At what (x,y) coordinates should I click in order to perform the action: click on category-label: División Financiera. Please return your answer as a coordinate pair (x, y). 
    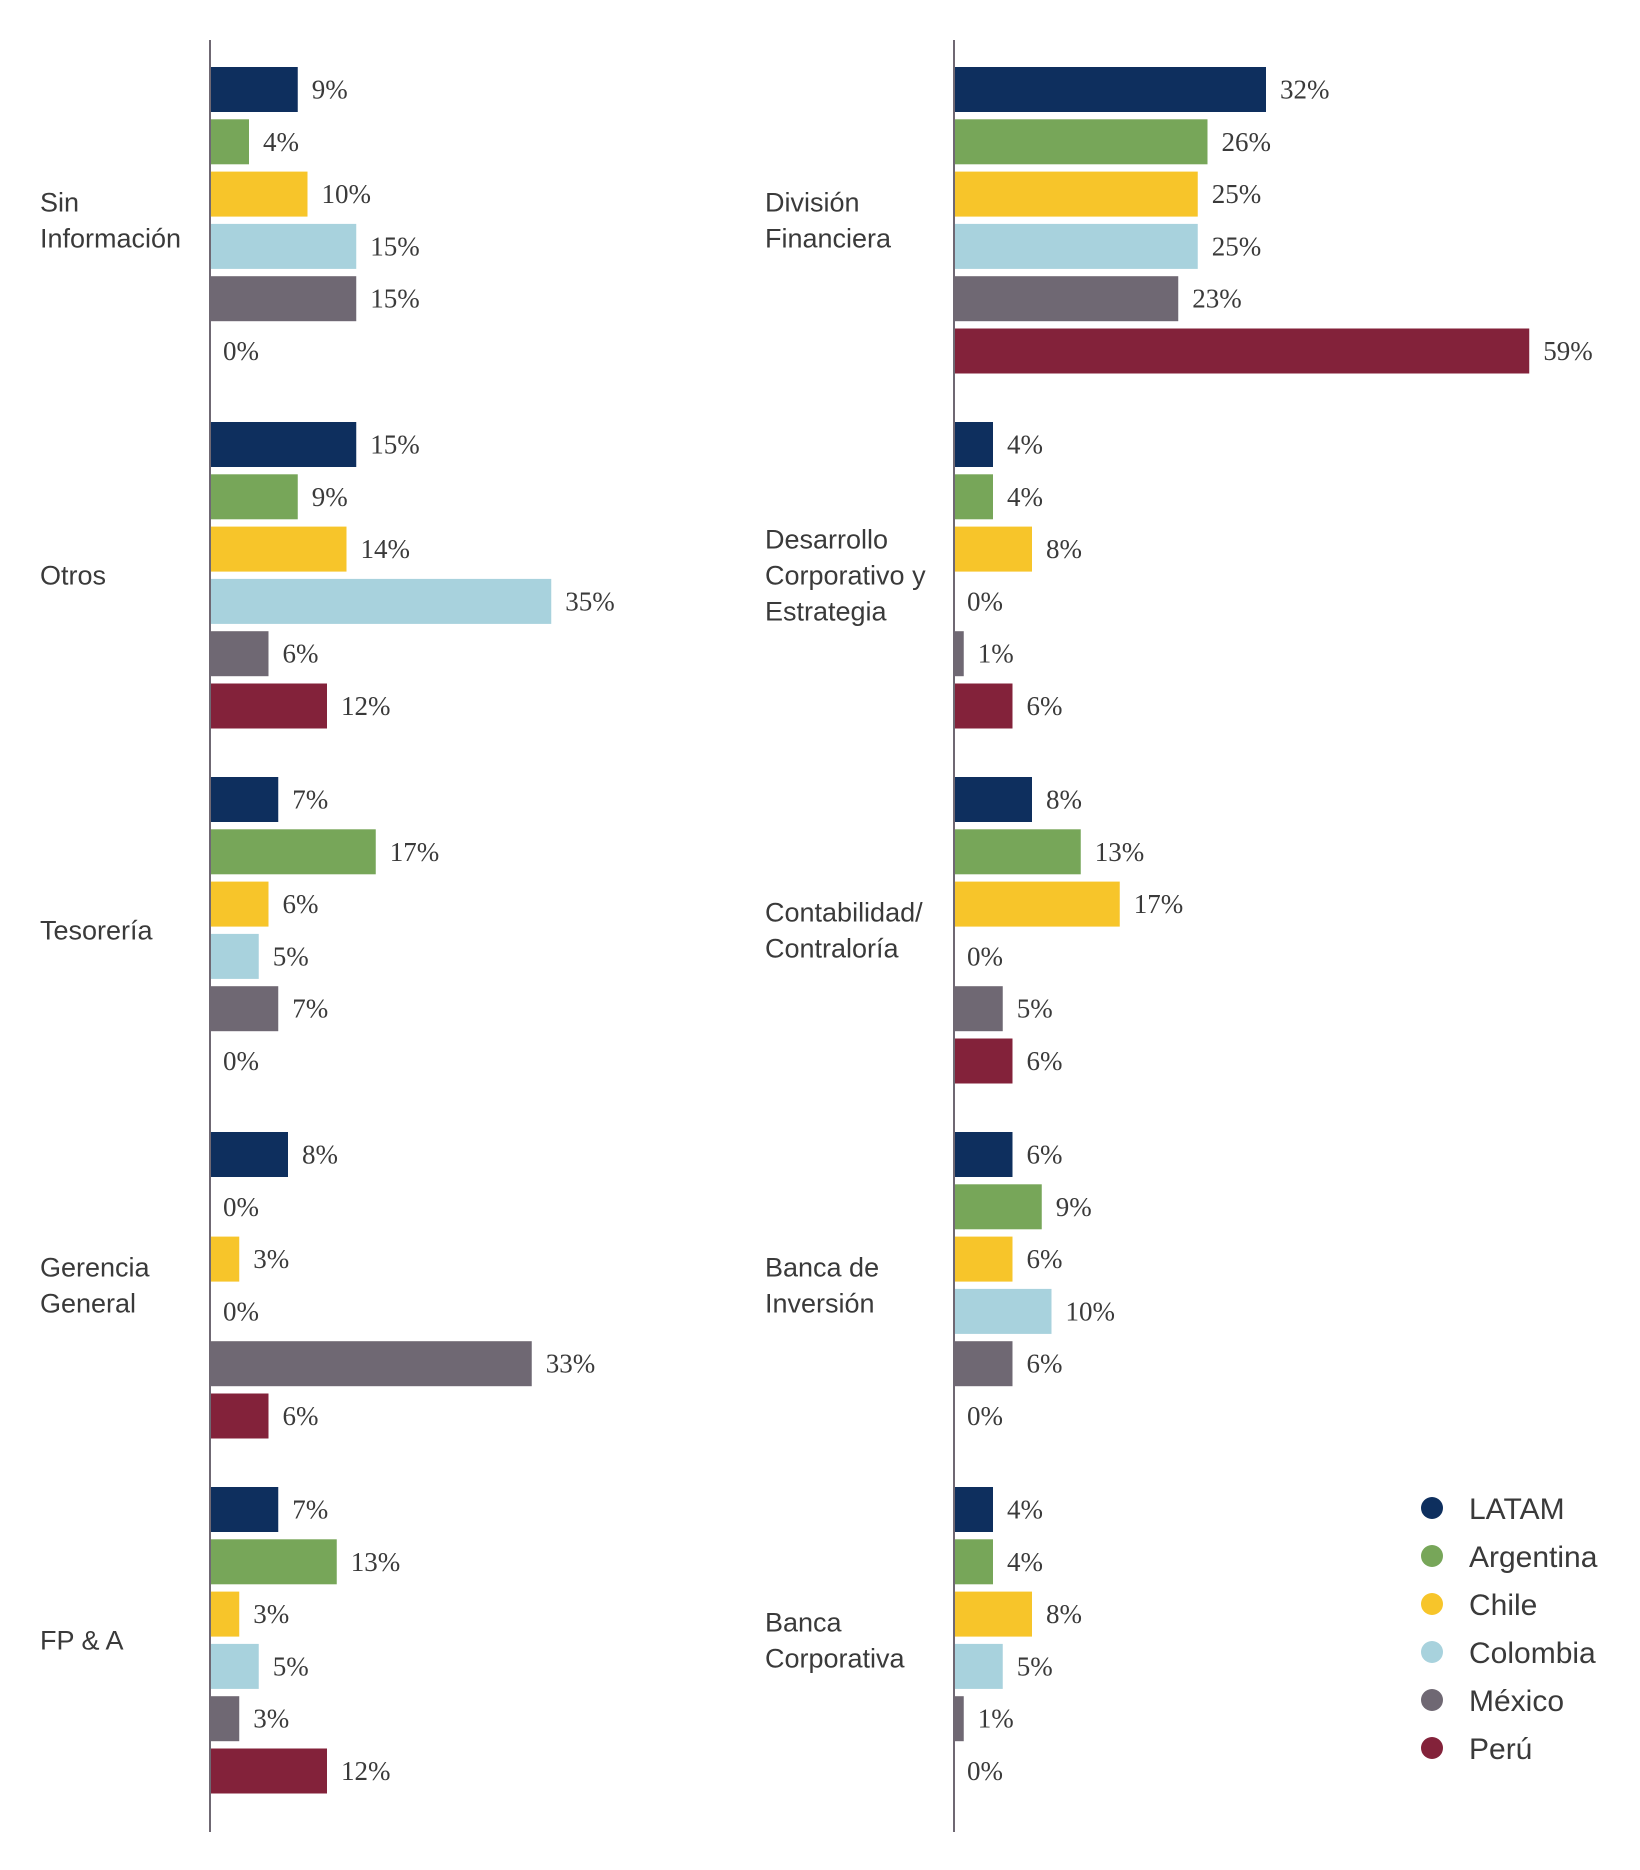
    Looking at the image, I should click on (828, 220).